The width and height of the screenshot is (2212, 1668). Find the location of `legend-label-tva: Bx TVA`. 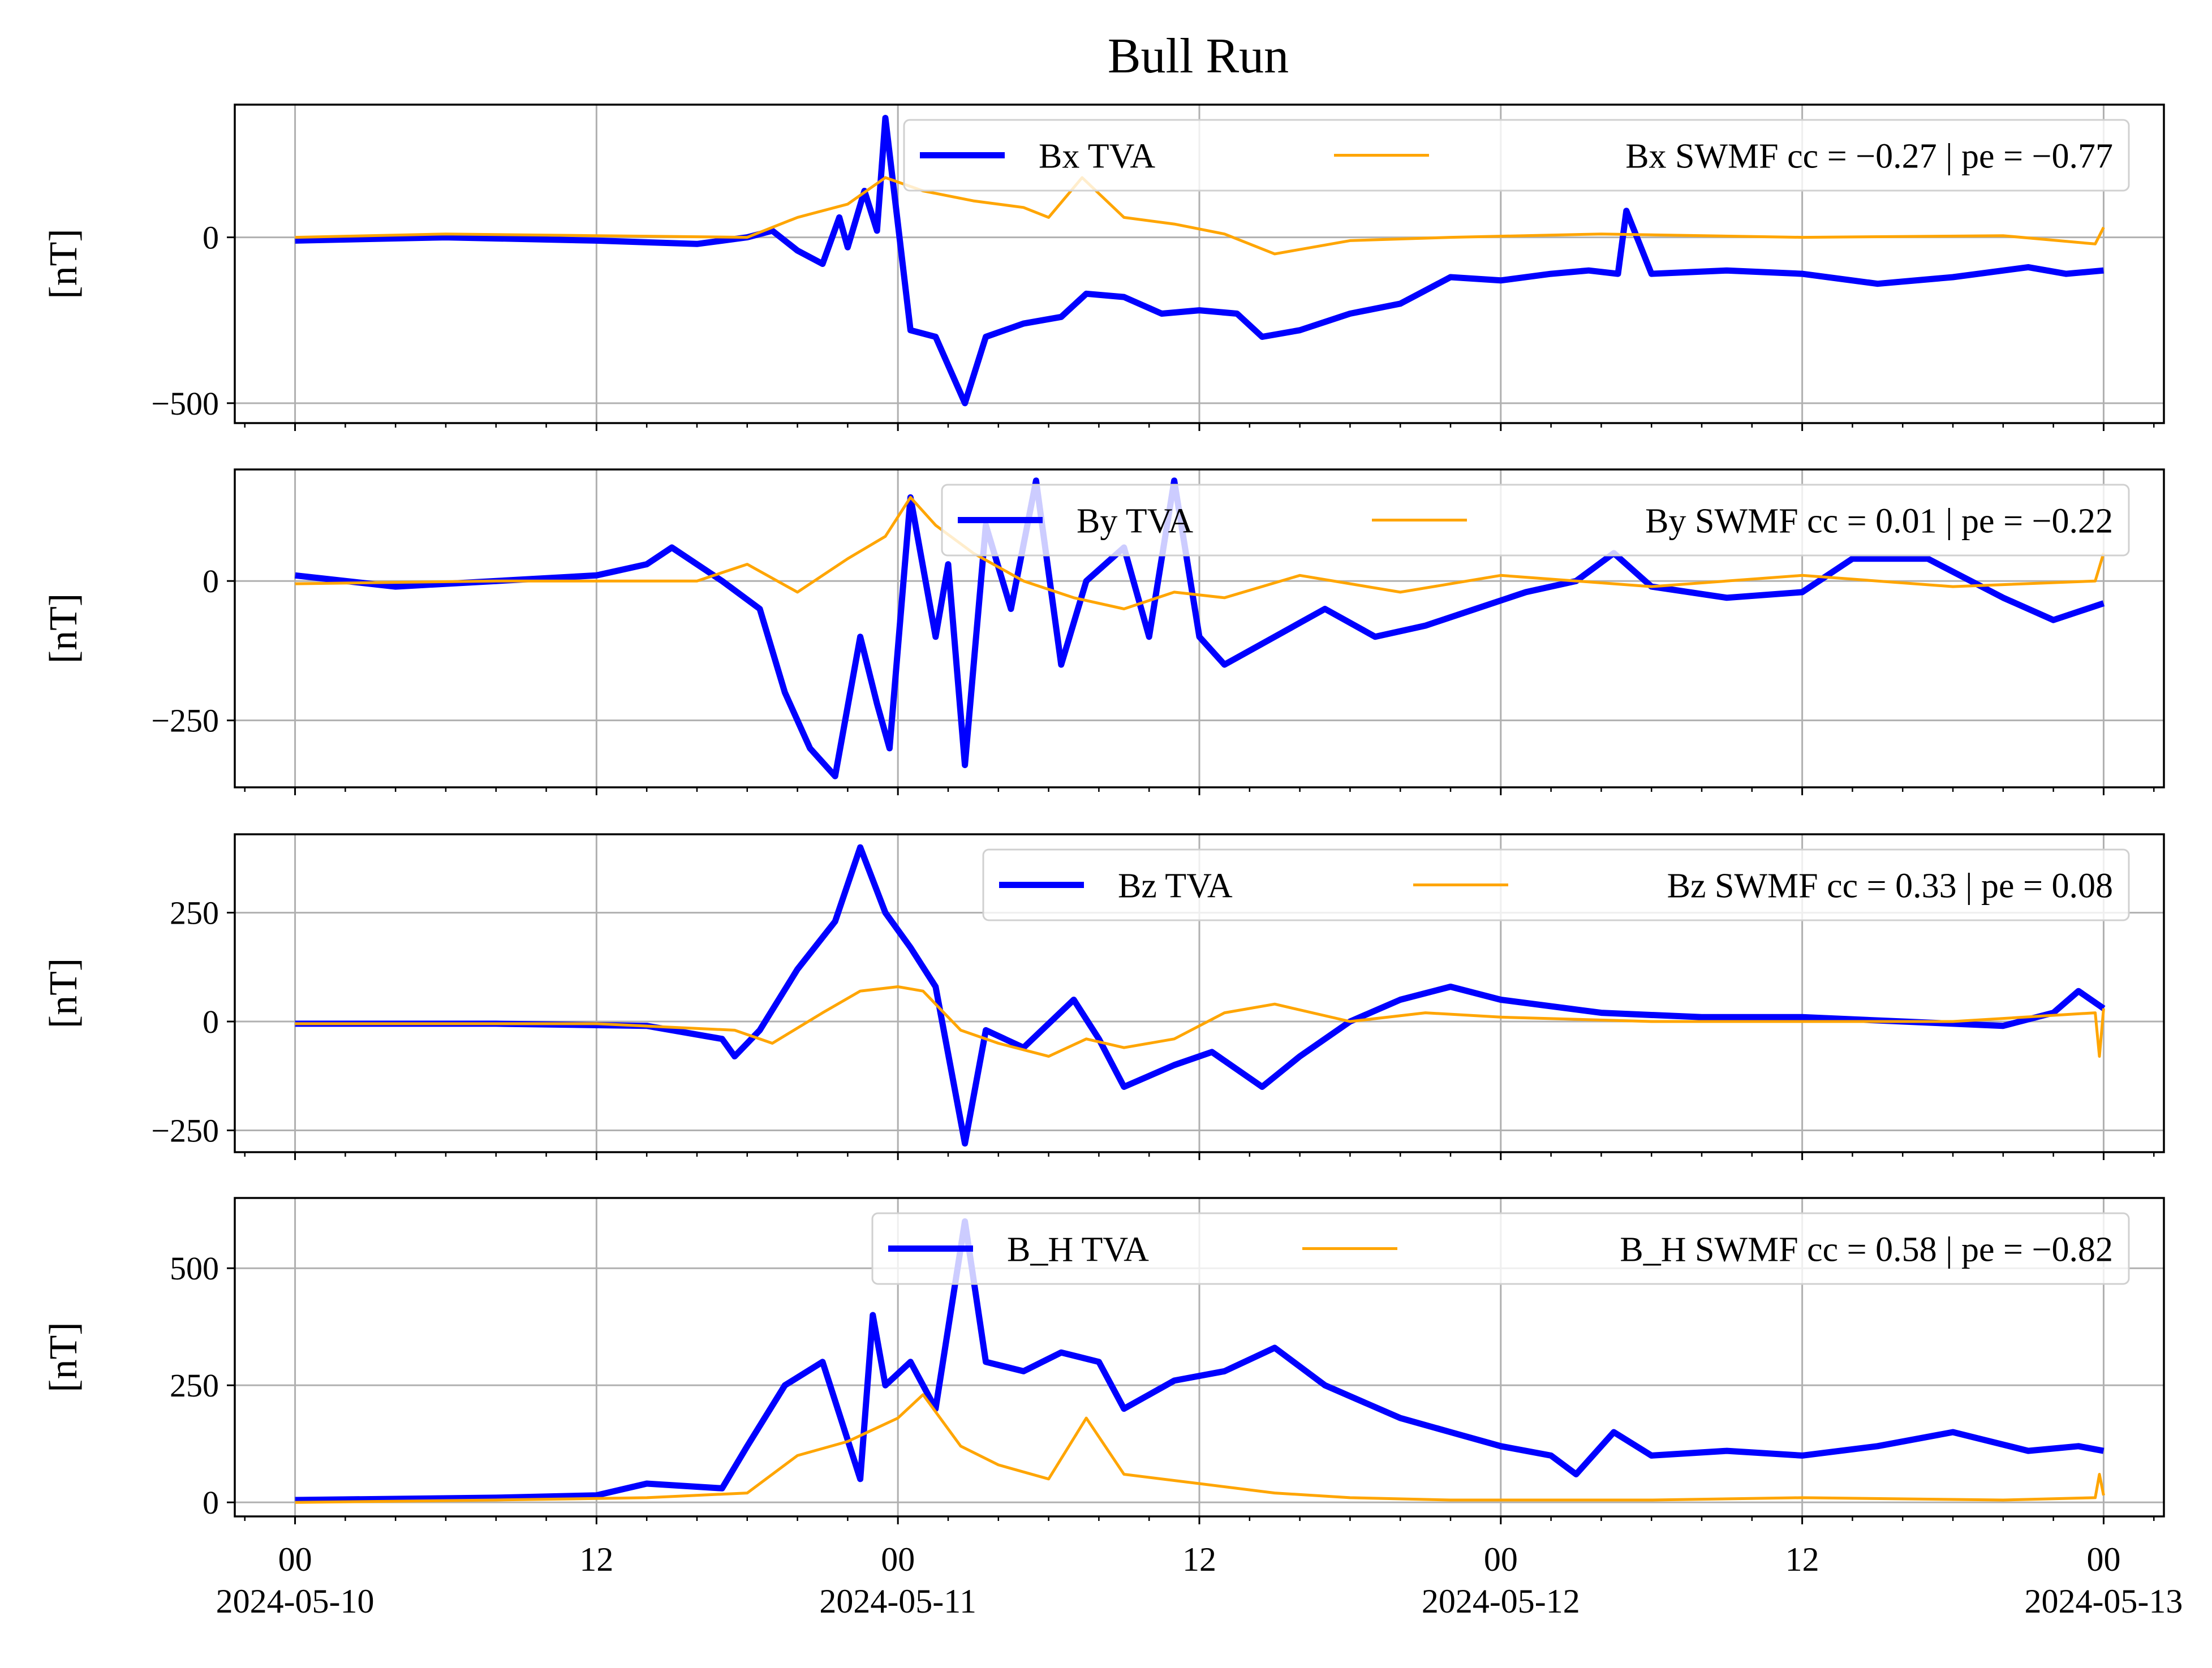

legend-label-tva: Bx TVA is located at coordinates (1097, 156).